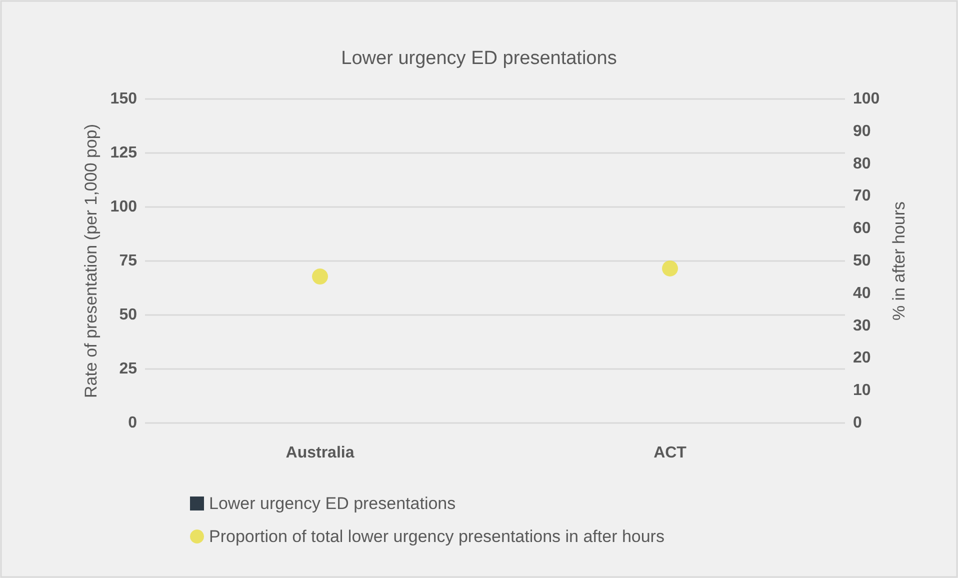 The height and width of the screenshot is (578, 958). I want to click on y2-axis-title: % in after hours, so click(899, 261).